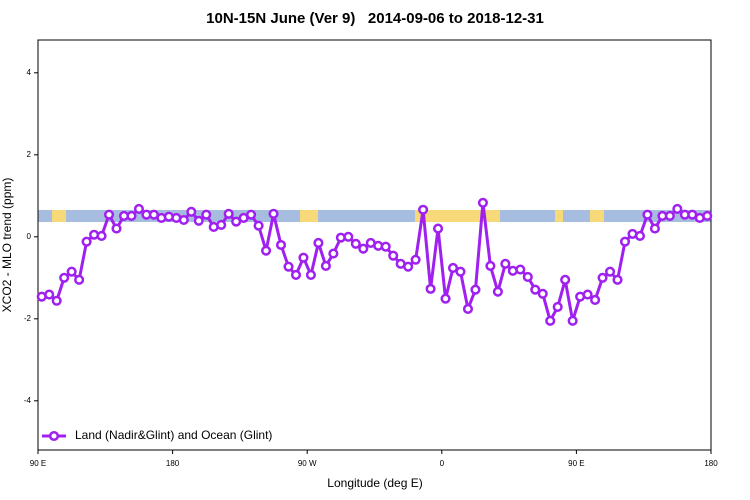 The width and height of the screenshot is (750, 500). I want to click on y-tick-label: 0, so click(29, 236).